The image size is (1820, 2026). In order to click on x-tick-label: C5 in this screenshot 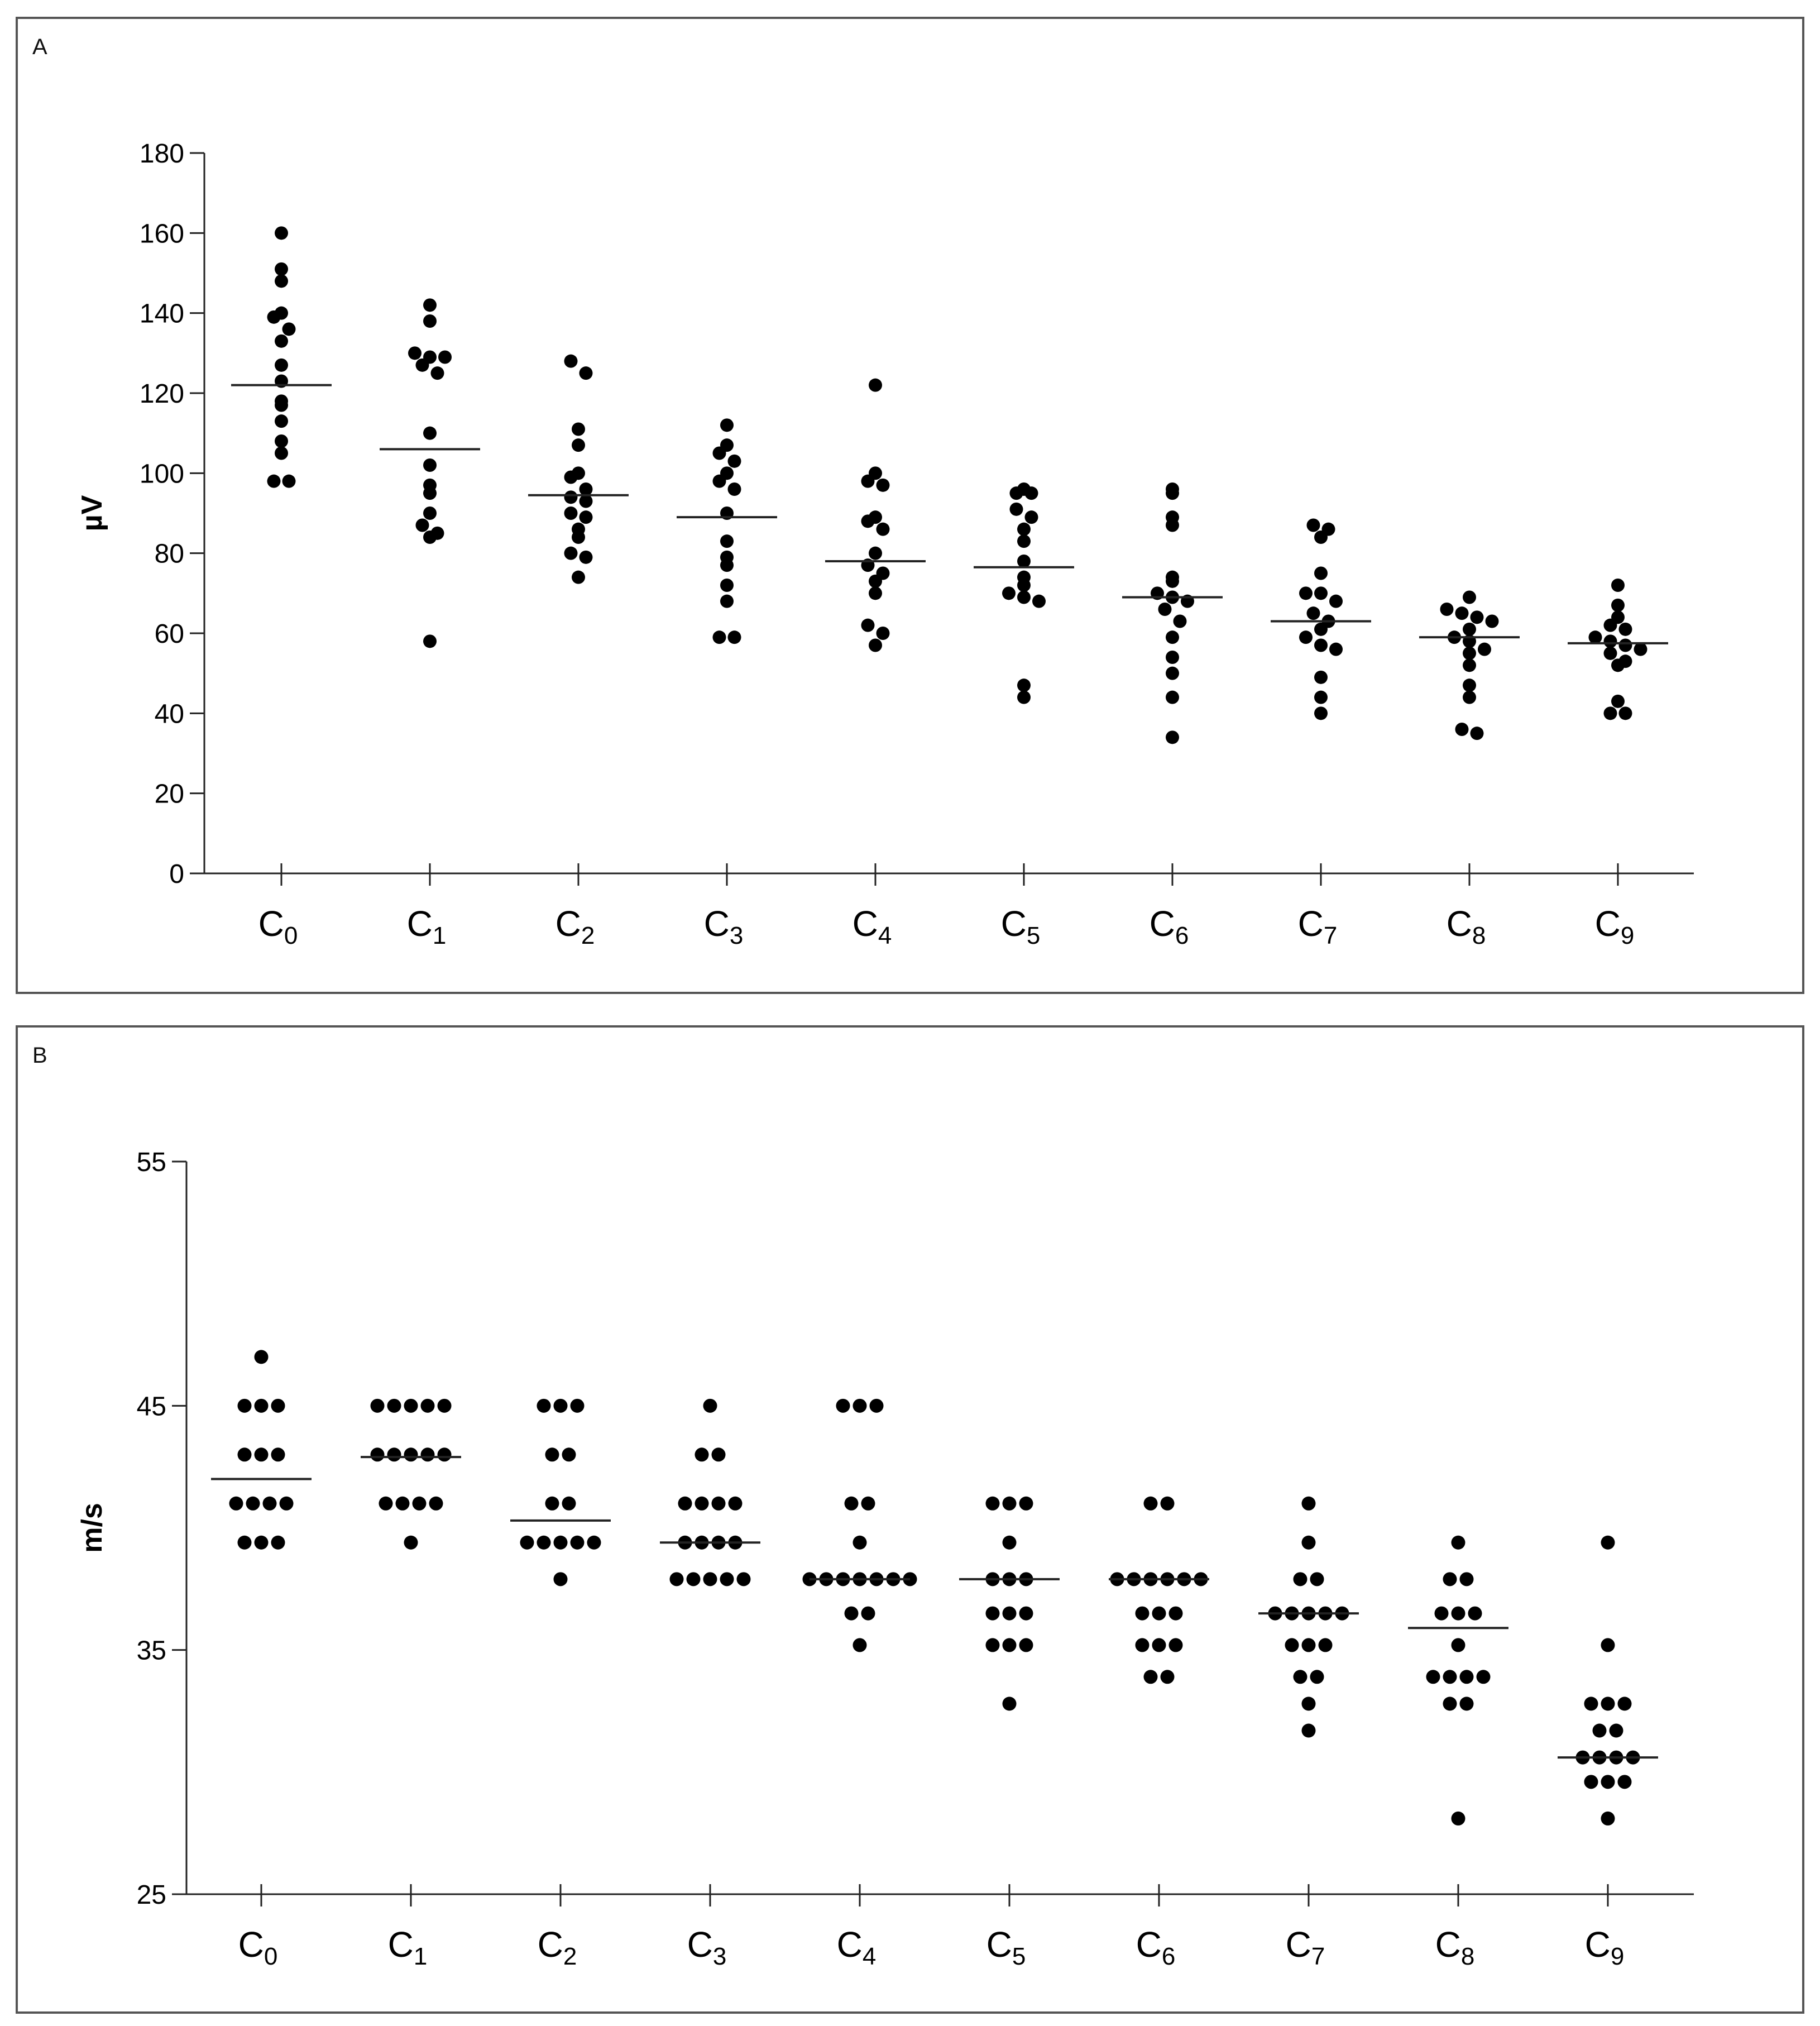, I will do `click(1006, 1947)`.